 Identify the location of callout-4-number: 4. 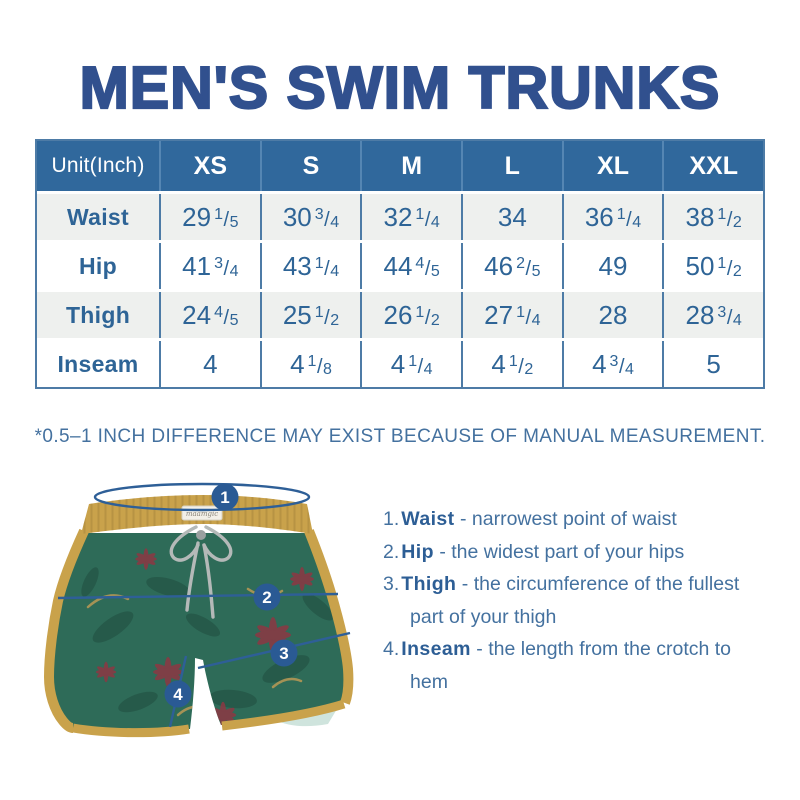
(178, 694).